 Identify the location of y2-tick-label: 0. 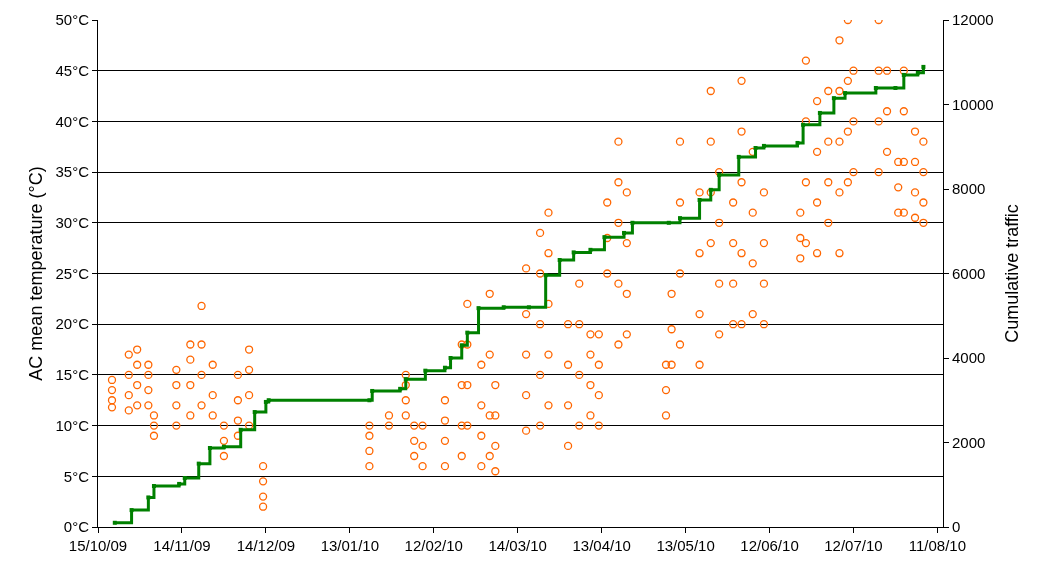
(956, 527).